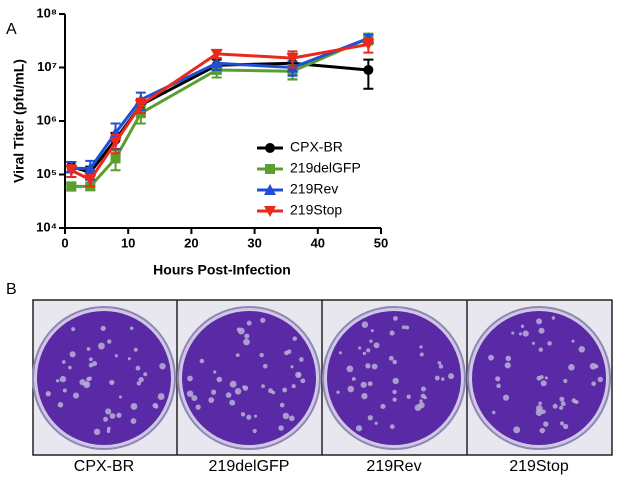  Describe the element at coordinates (222, 270) in the screenshot. I see `x-axis-title: Hours Post-Infection` at that location.